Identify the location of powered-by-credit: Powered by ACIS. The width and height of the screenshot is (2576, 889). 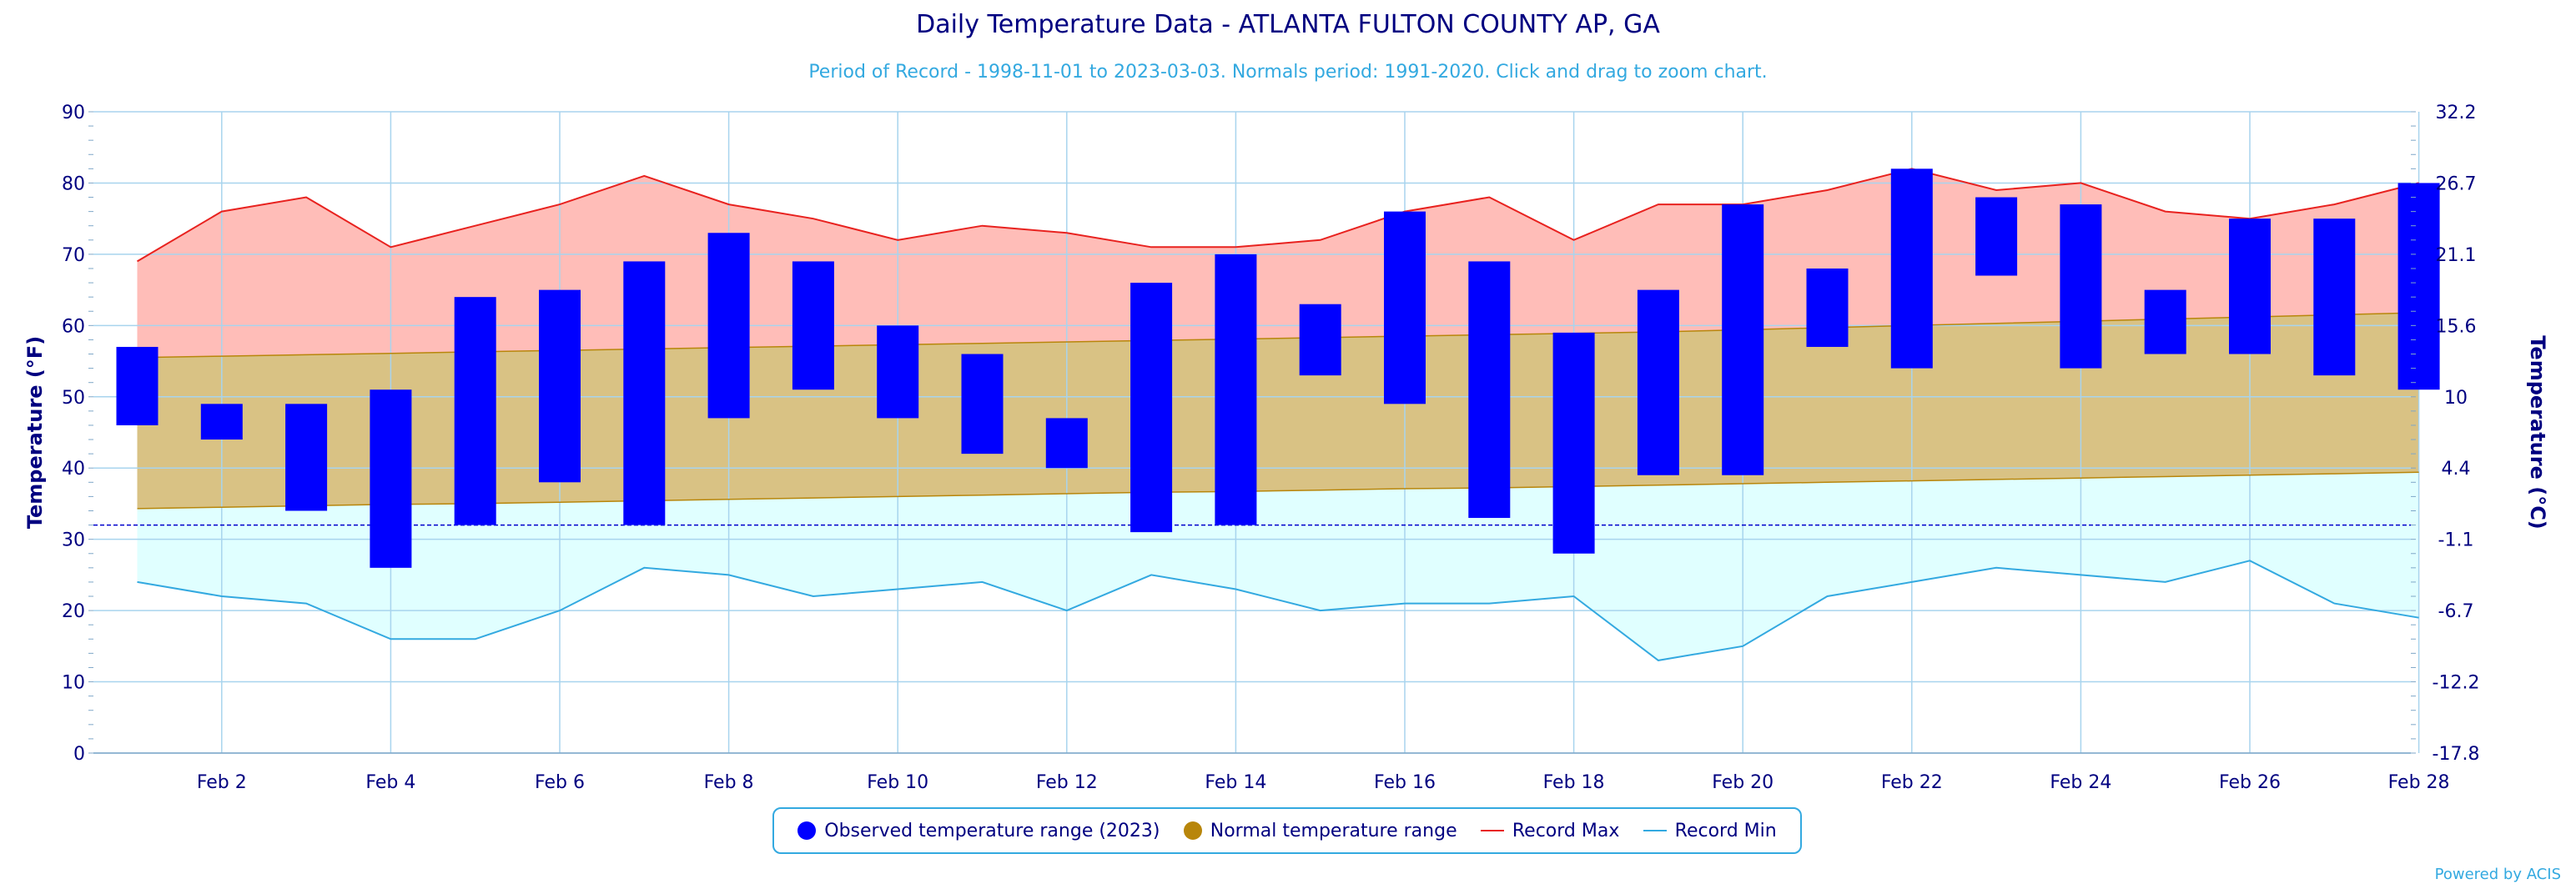
(2497, 874).